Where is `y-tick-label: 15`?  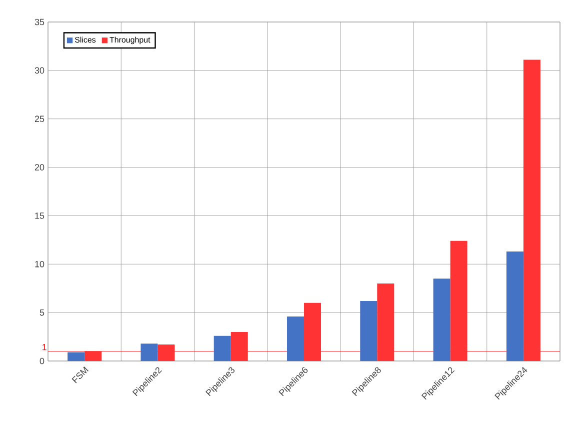 y-tick-label: 15 is located at coordinates (39, 215).